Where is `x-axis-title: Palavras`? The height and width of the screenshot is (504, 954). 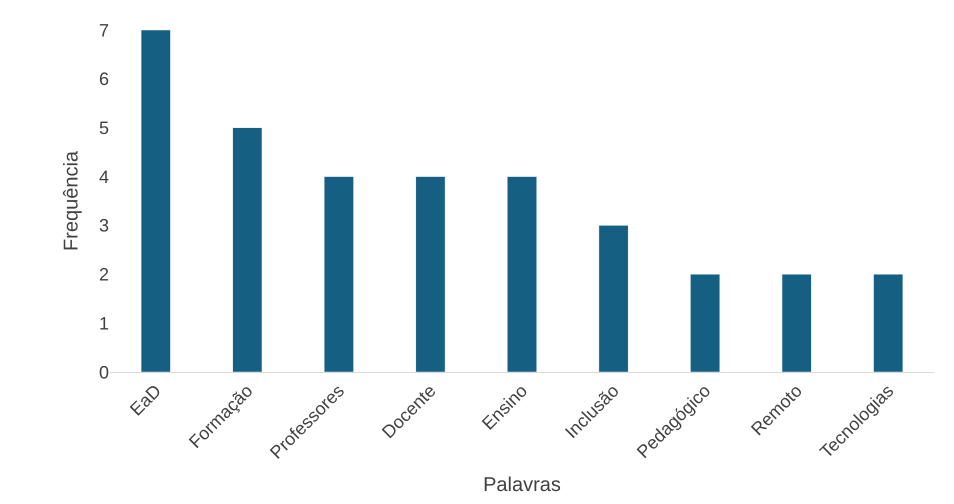
x-axis-title: Palavras is located at coordinates (522, 485).